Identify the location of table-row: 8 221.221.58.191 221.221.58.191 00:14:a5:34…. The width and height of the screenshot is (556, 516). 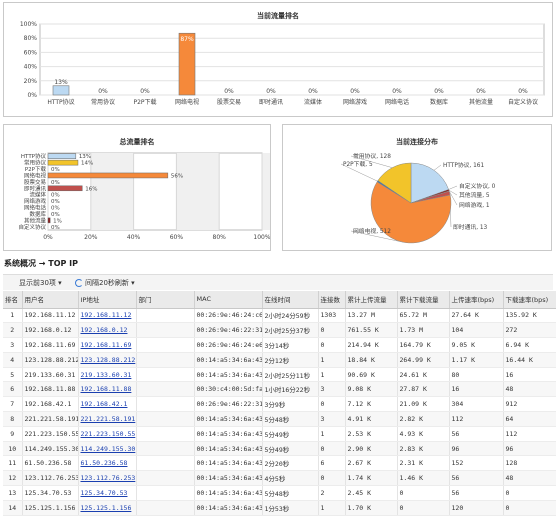
(279, 419).